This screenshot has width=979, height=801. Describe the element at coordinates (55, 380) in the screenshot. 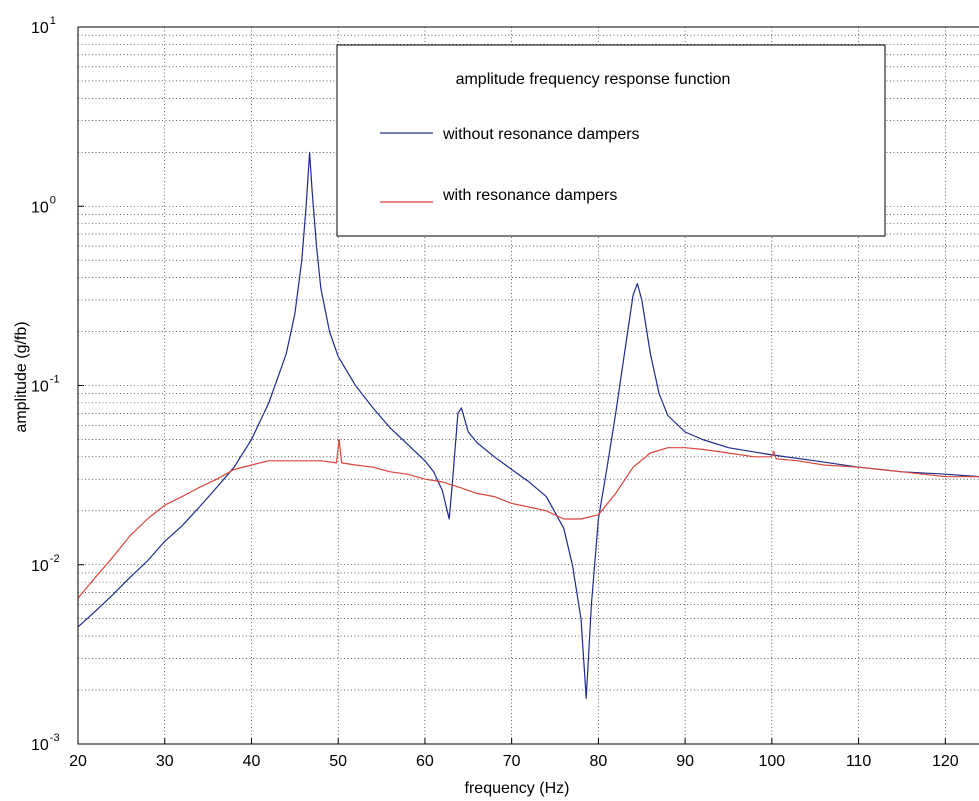

I see `y-tick-exponent: -1` at that location.